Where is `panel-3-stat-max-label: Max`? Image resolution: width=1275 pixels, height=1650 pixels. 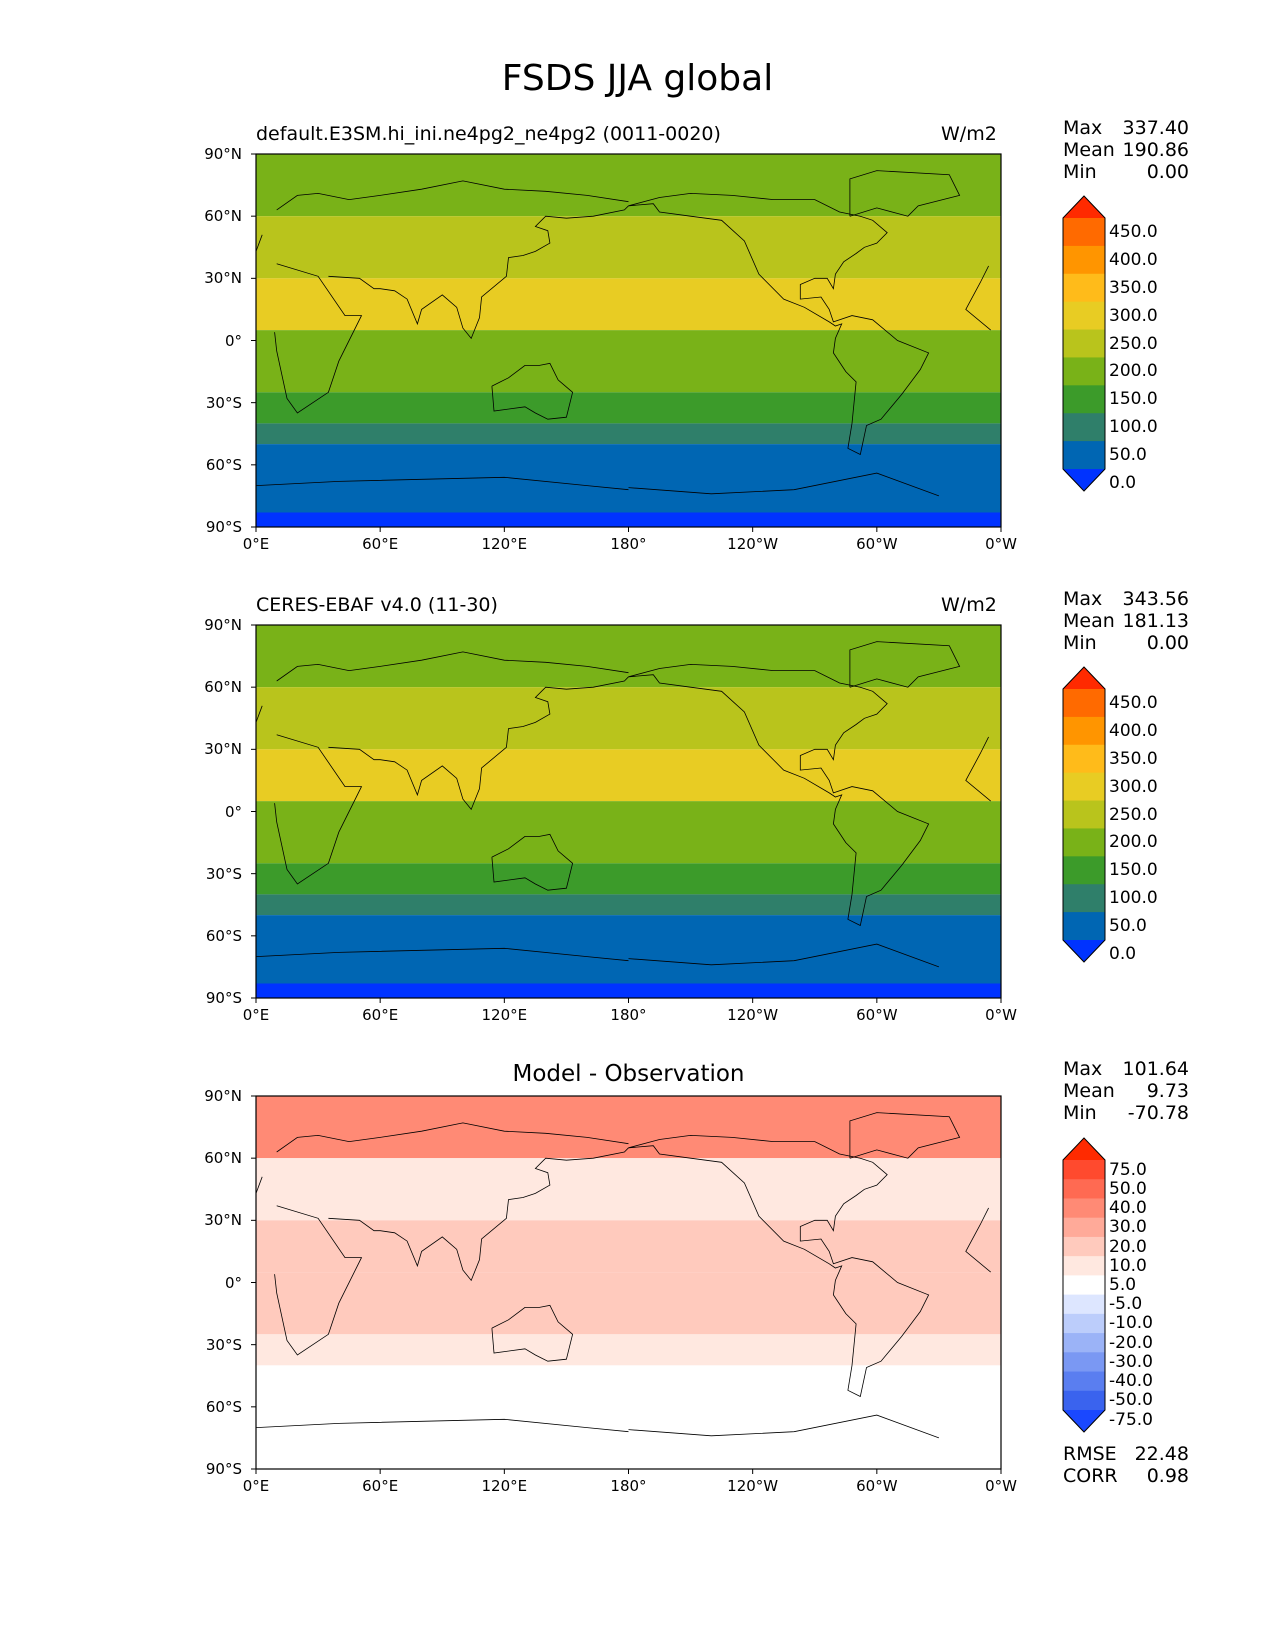
panel-3-stat-max-label: Max is located at coordinates (1083, 1069).